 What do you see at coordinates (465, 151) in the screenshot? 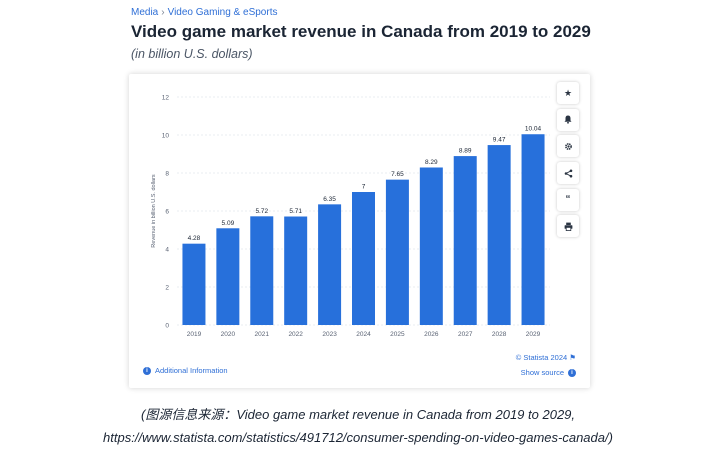
I see `bar-value-label: 8.89` at bounding box center [465, 151].